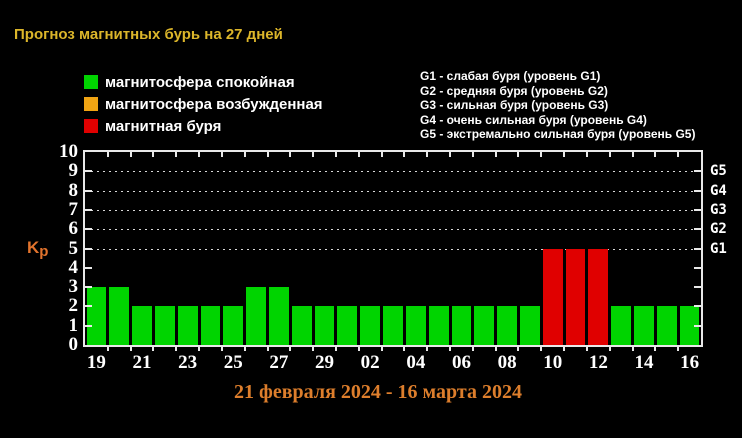  Describe the element at coordinates (73, 248) in the screenshot. I see `y-axis-label-5: 5` at that location.